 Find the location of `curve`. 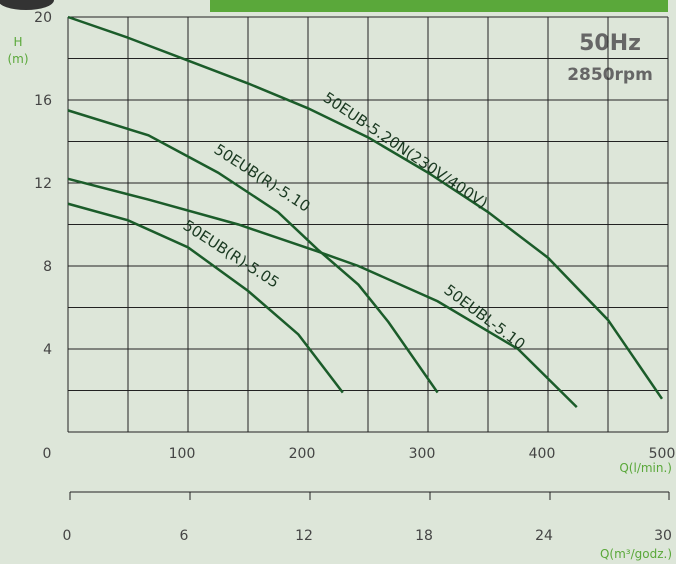

curve is located at coordinates (205, 298).